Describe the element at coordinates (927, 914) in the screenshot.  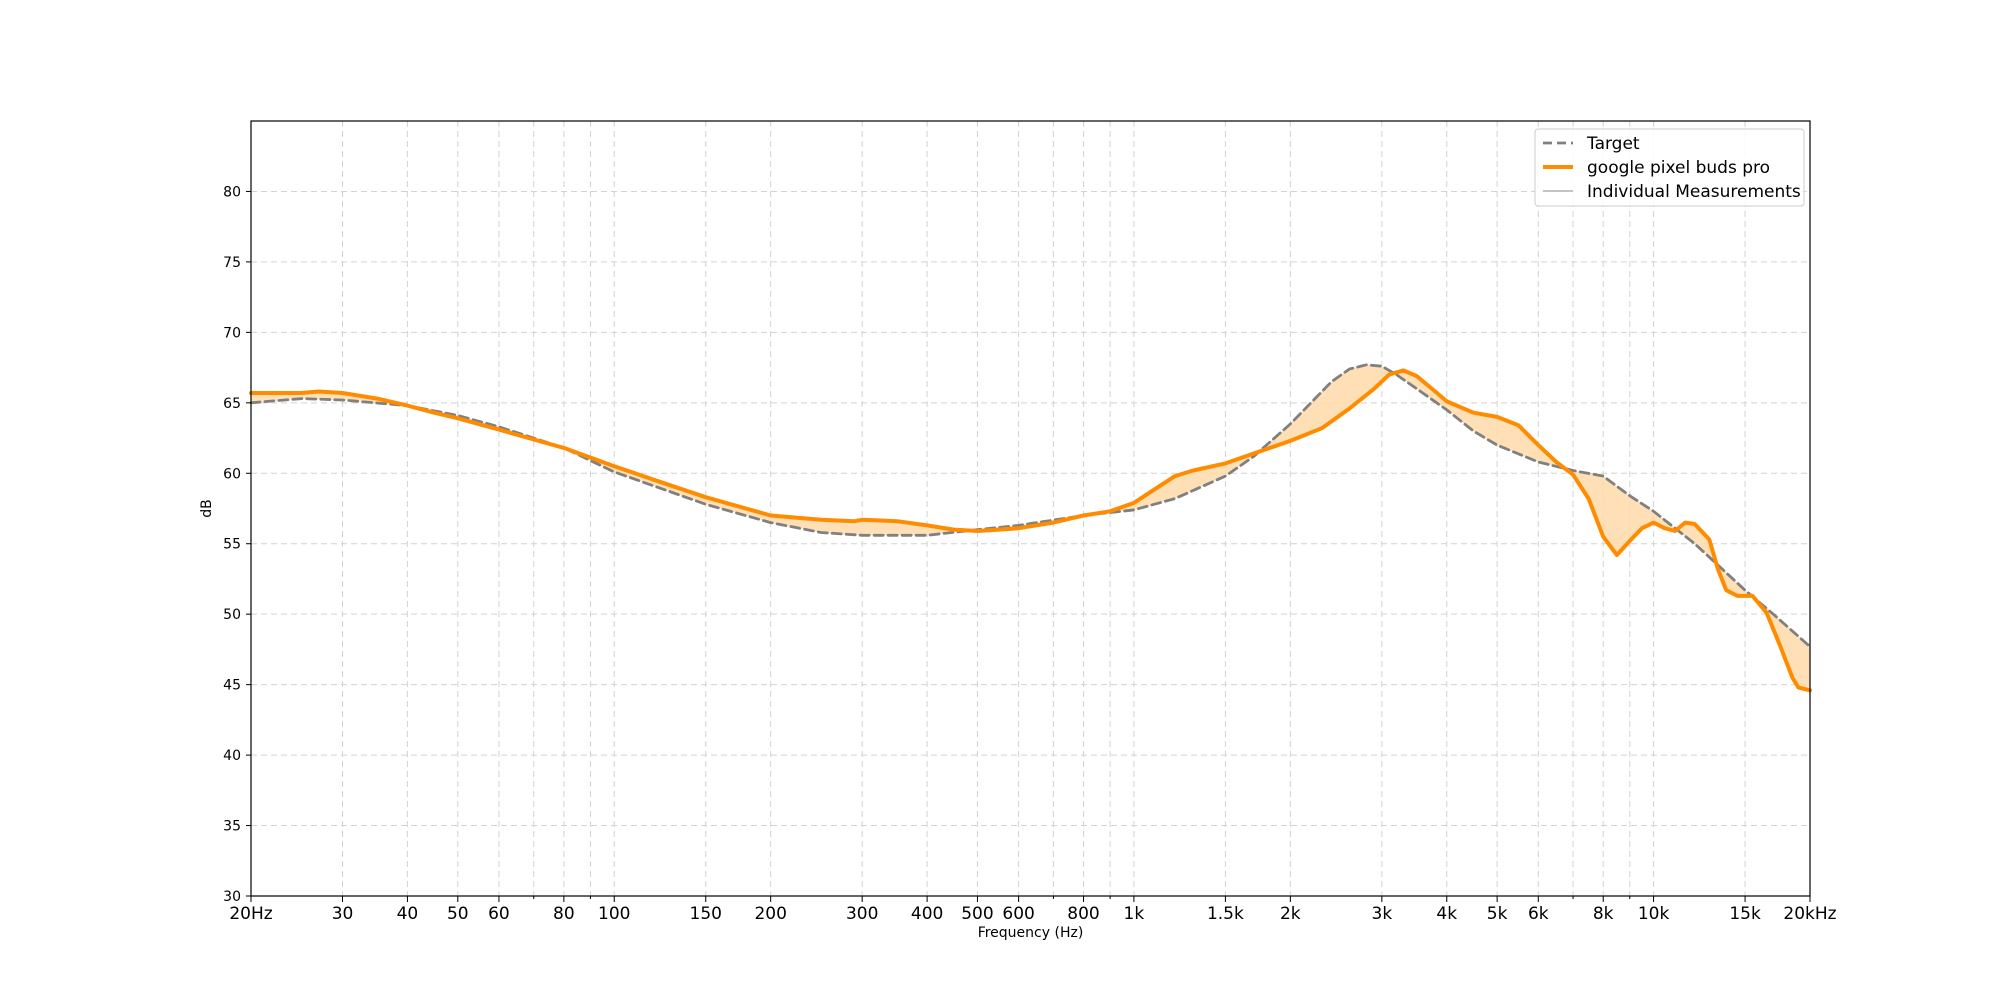
I see `x-tick-label: 400` at that location.